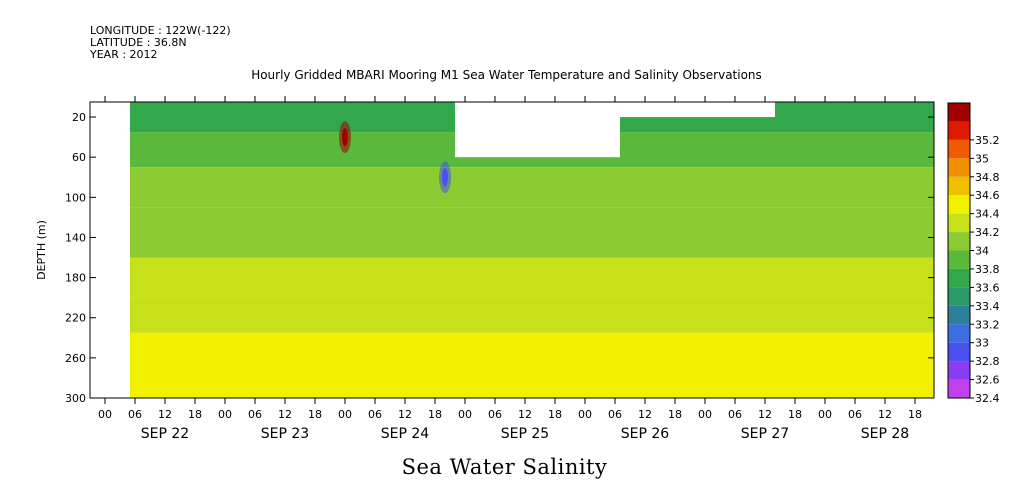 The image size is (1009, 504). I want to click on x-day-label: SEP 25, so click(525, 434).